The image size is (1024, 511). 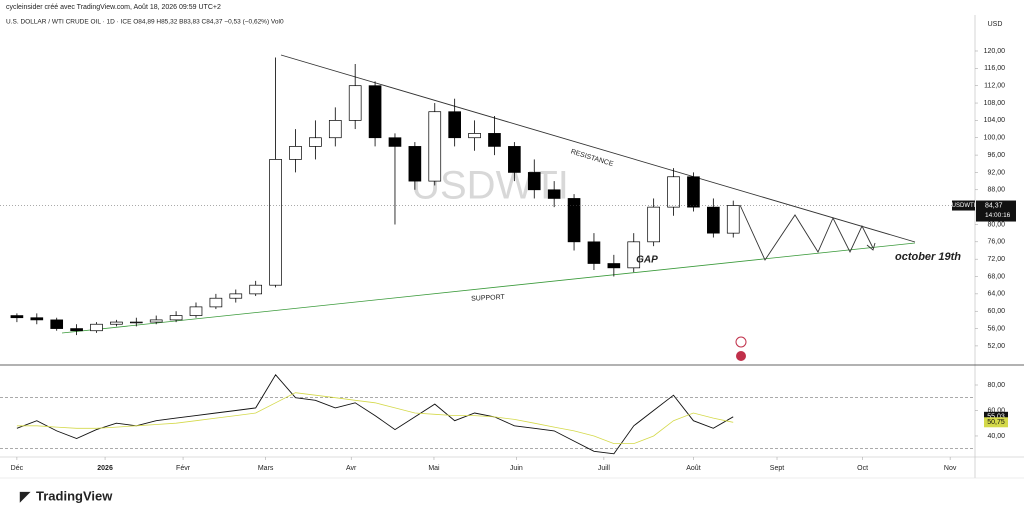 What do you see at coordinates (375, 418) in the screenshot?
I see `indicator-line` at bounding box center [375, 418].